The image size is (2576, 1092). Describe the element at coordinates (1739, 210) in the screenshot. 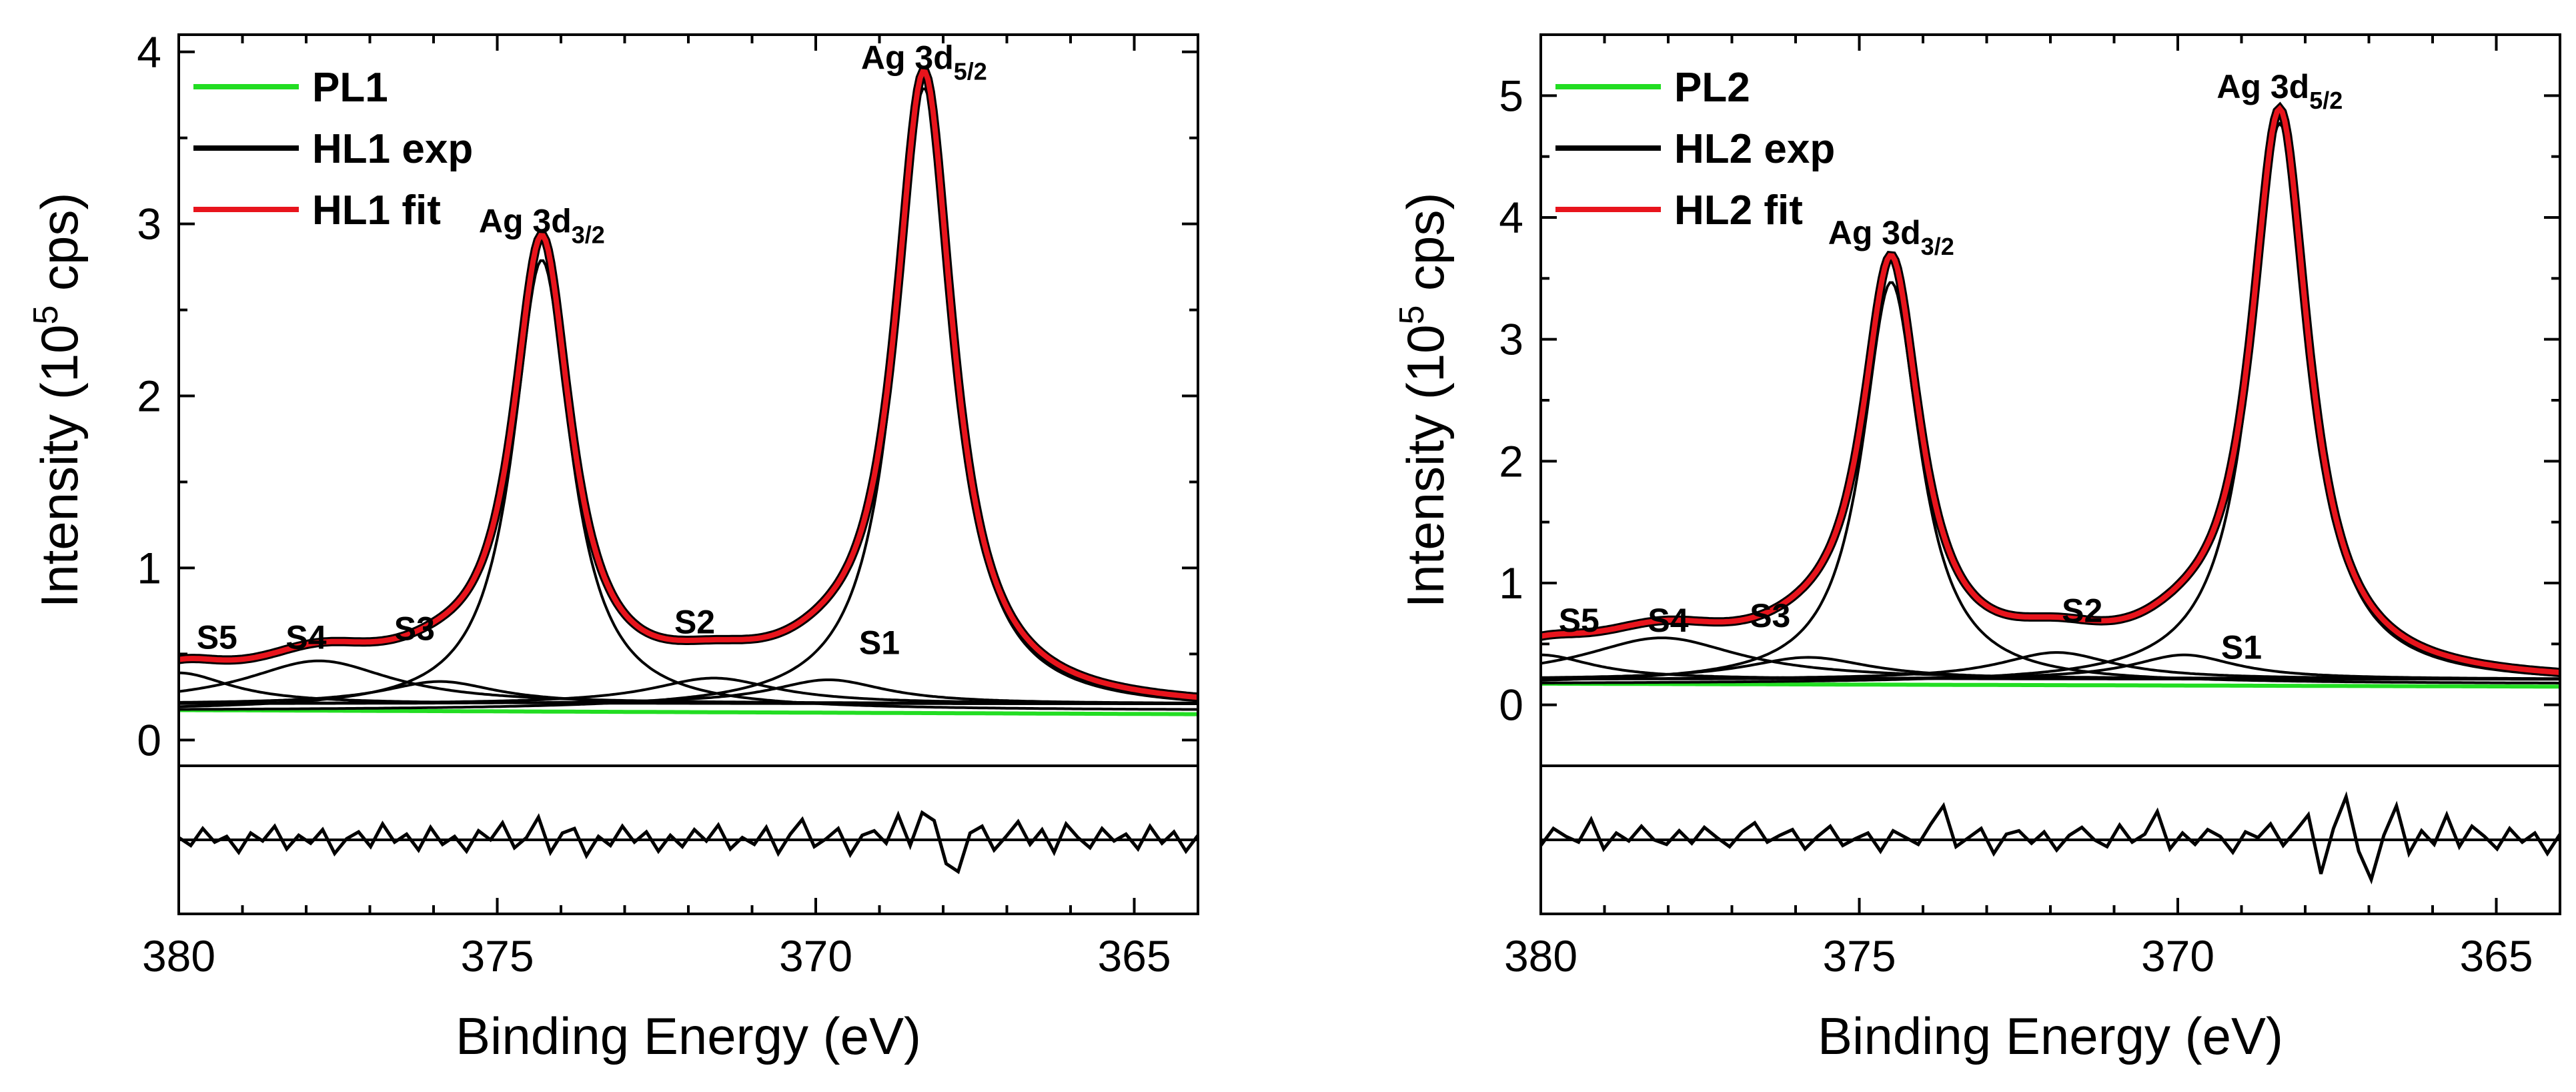

I see `legend-label: HL2 fit` at that location.